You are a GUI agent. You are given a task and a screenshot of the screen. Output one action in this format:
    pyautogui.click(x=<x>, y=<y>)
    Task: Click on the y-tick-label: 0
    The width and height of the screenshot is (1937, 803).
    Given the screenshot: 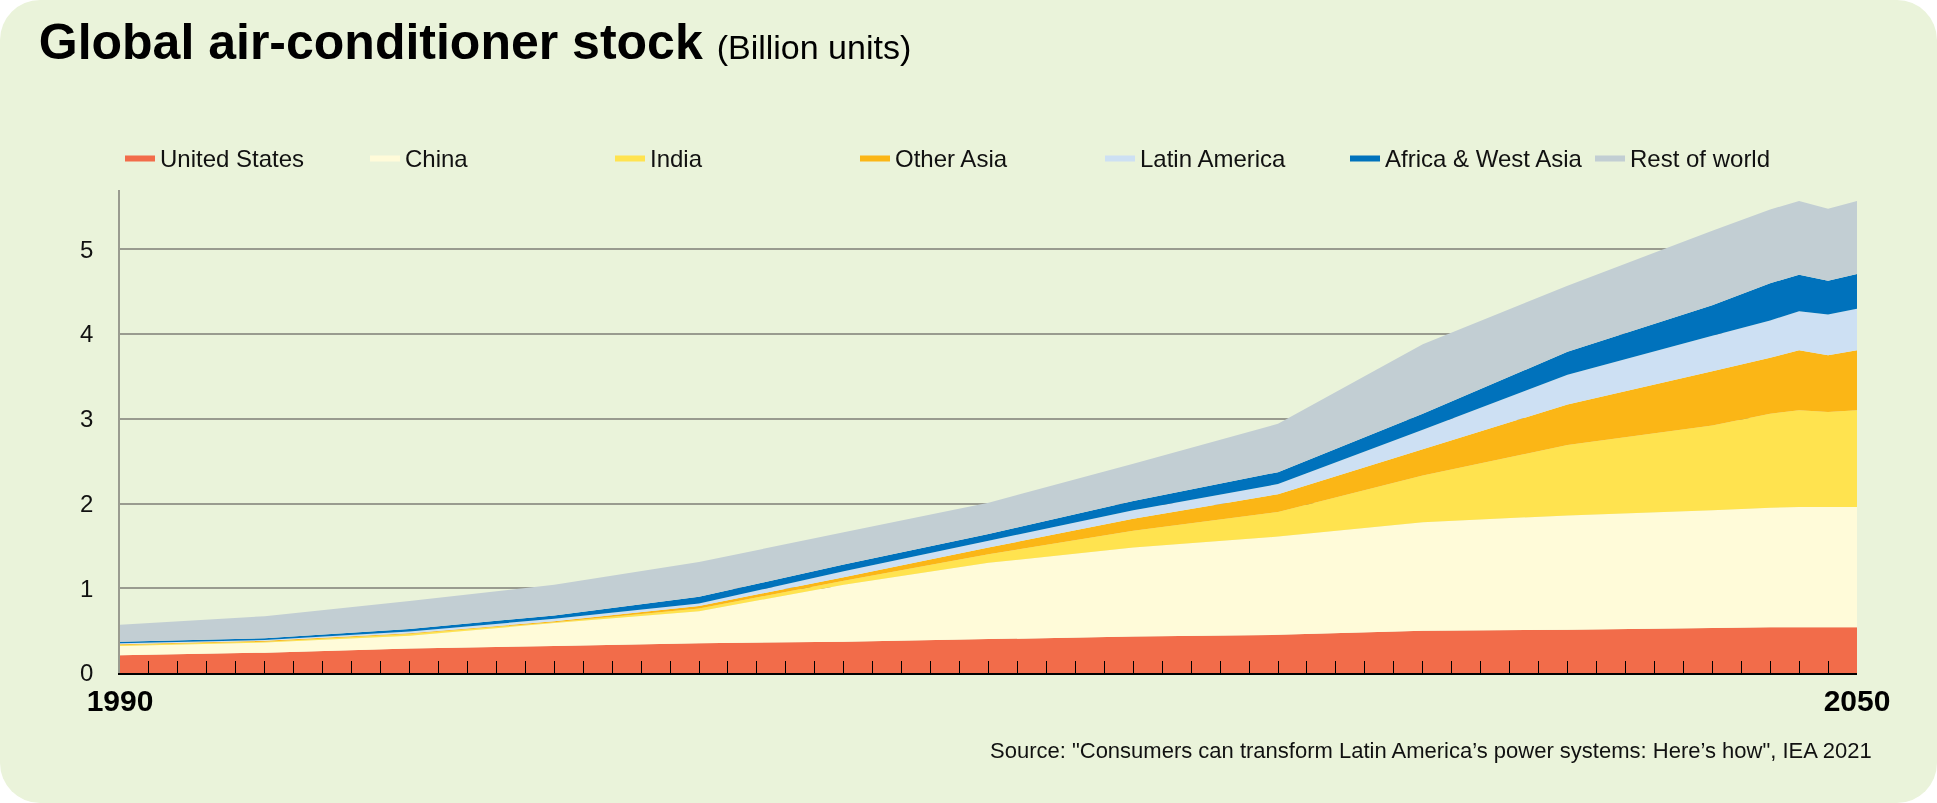 What is the action you would take?
    pyautogui.click(x=87, y=673)
    